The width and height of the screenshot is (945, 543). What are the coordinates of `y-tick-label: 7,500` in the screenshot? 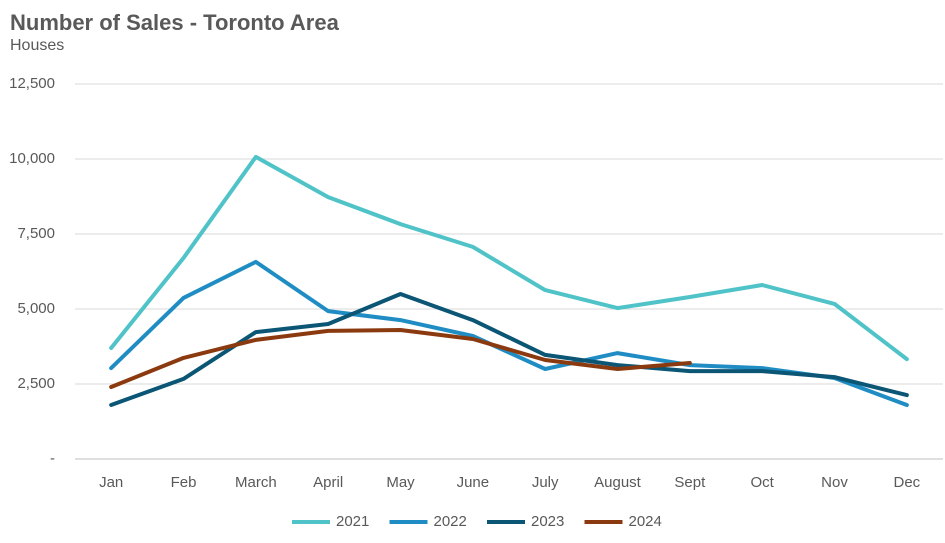 It's located at (36, 233).